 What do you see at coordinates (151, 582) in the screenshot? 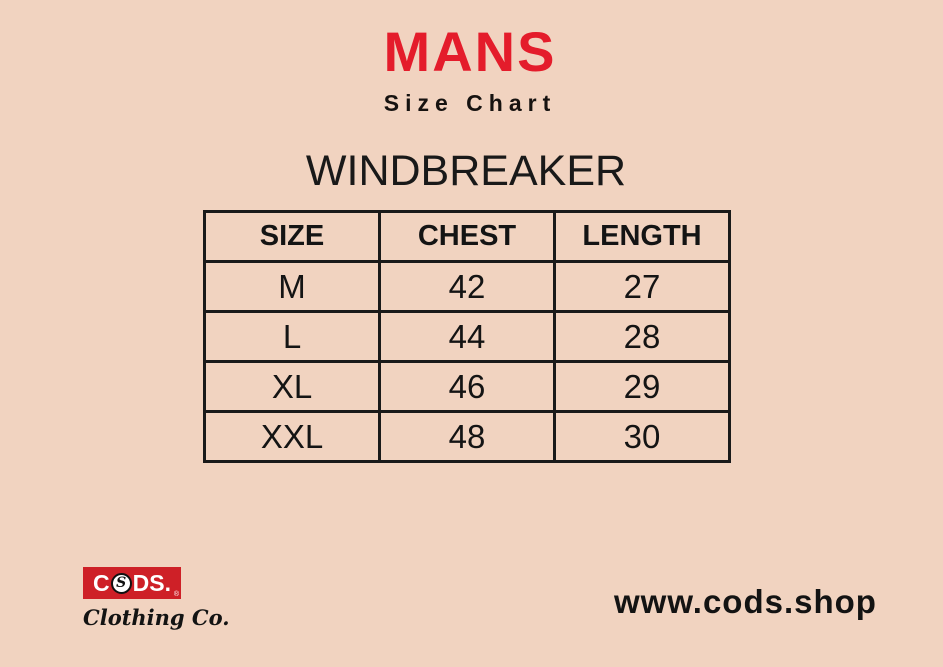
I see `logo-letters-ds: DS.` at bounding box center [151, 582].